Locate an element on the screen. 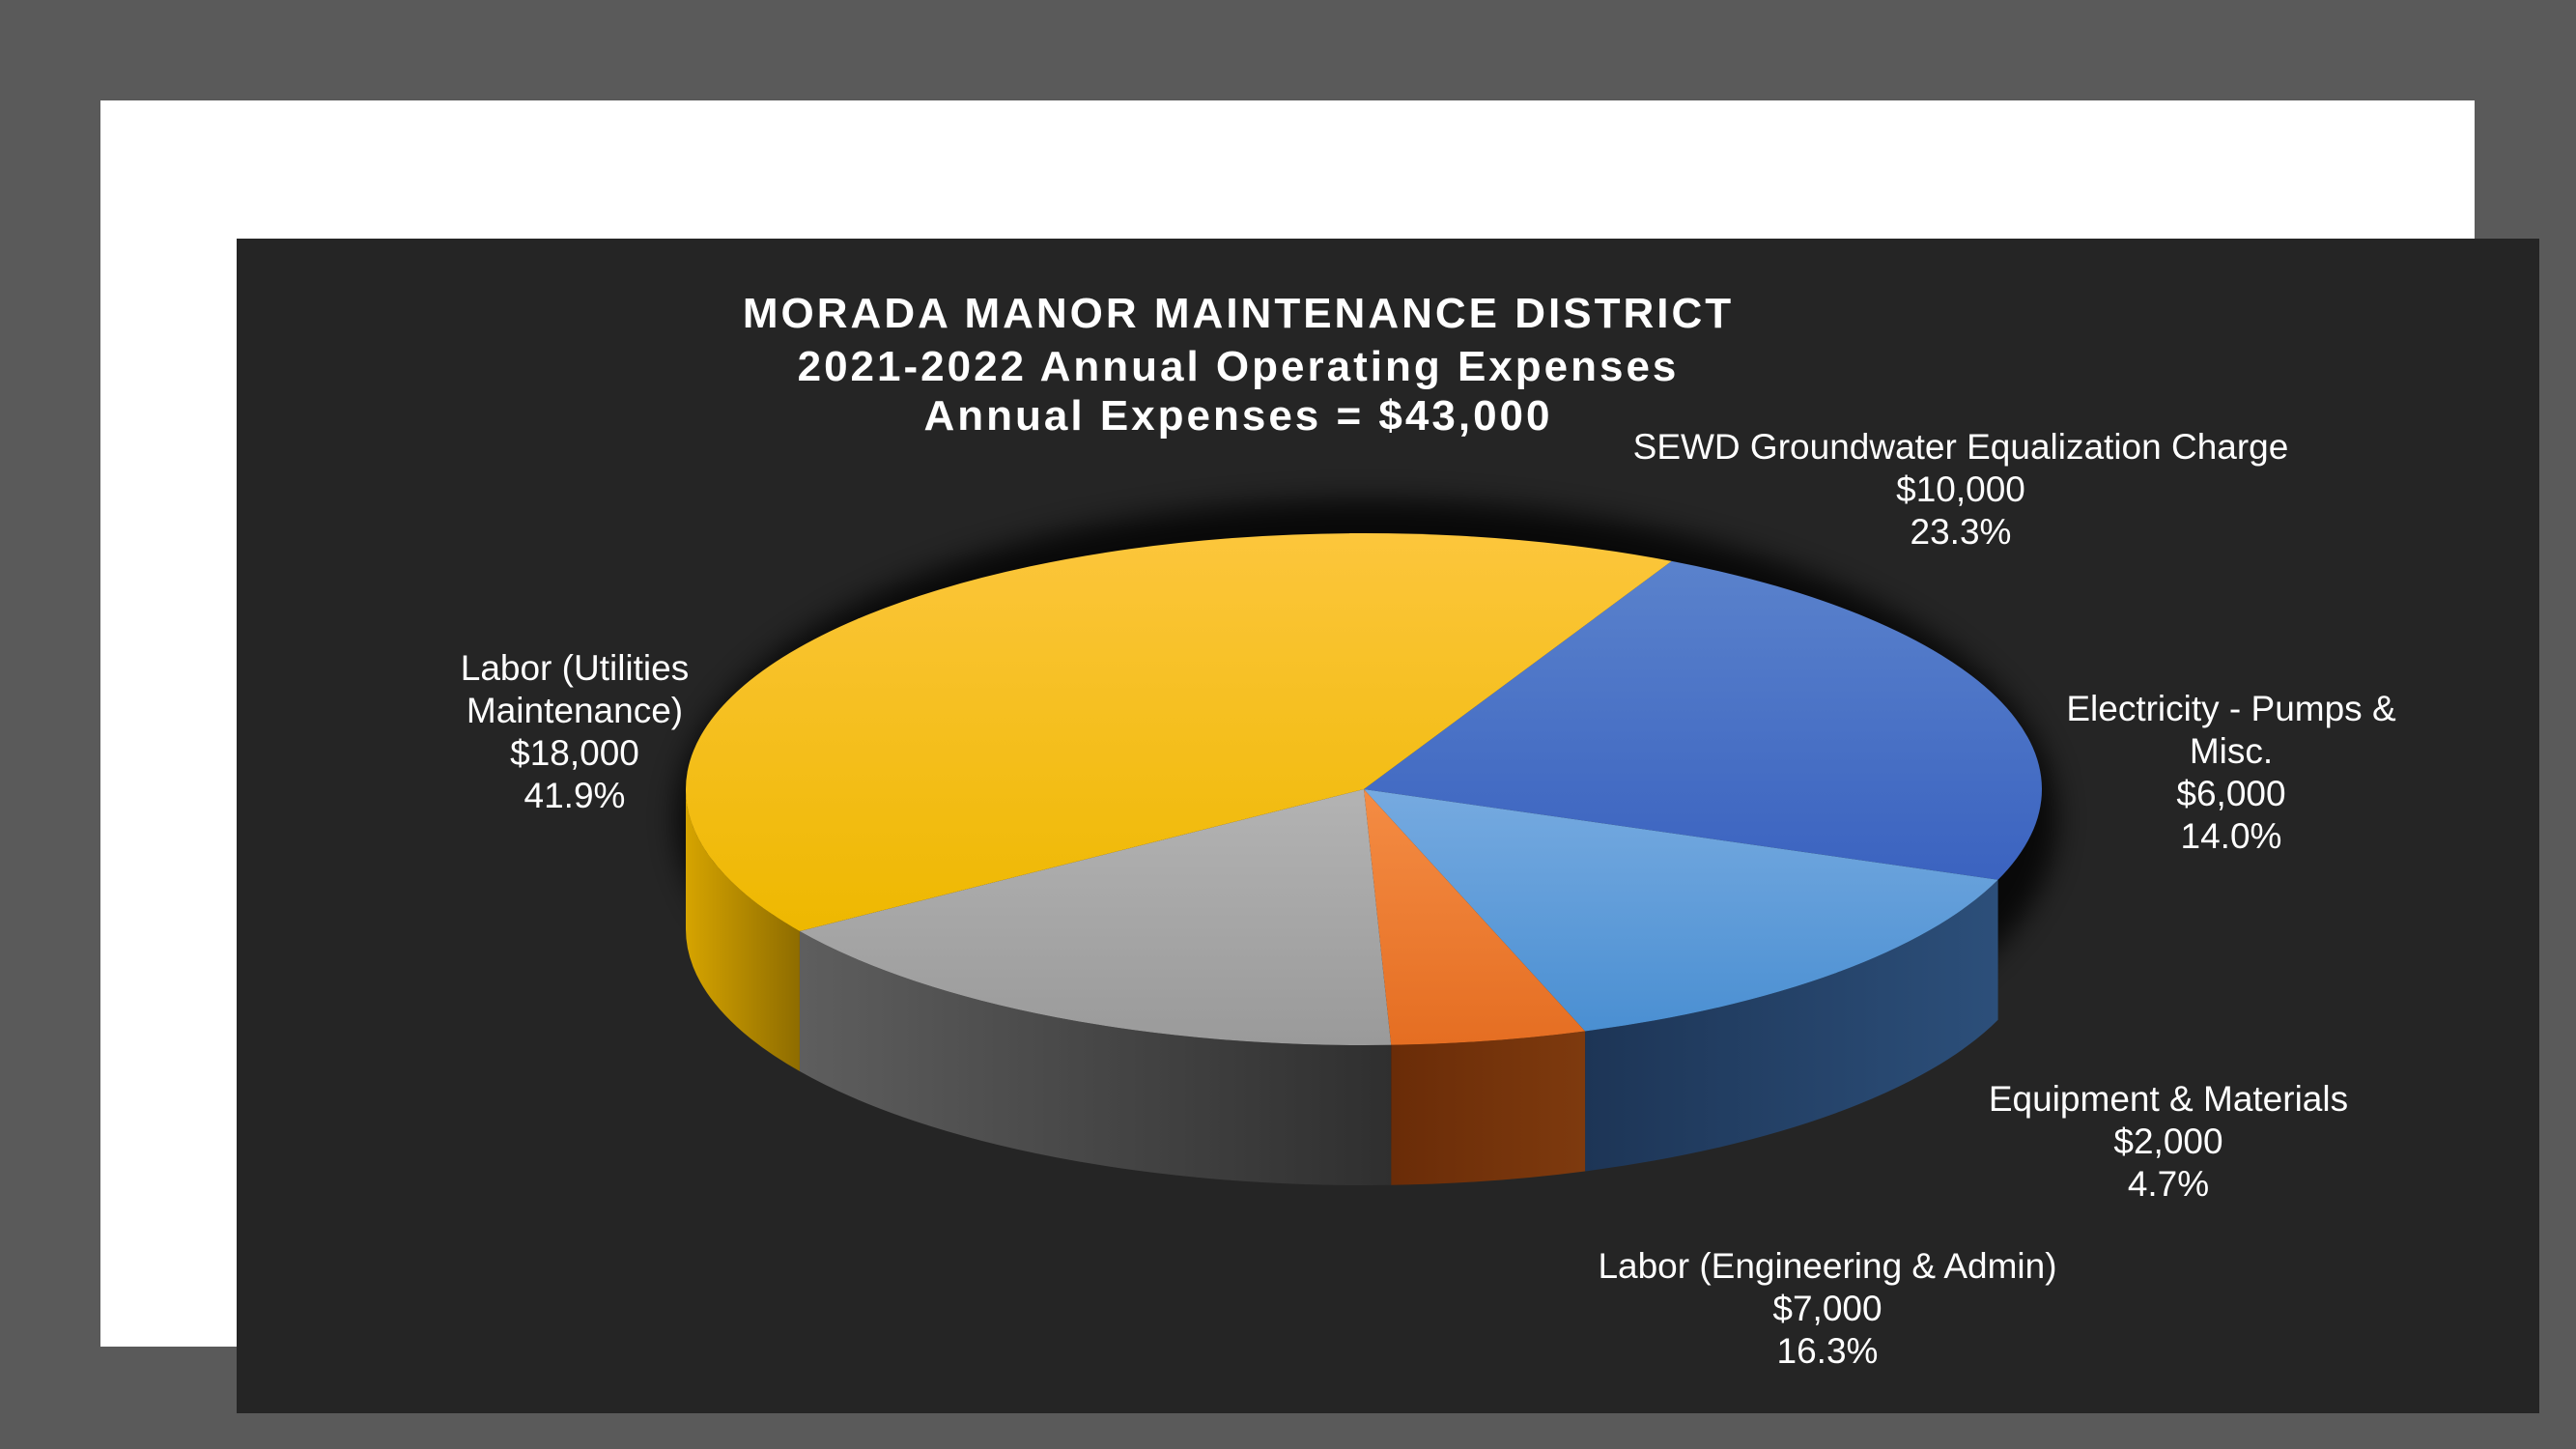 Image resolution: width=2576 pixels, height=1449 pixels. data-label-value: $6,000 is located at coordinates (2230, 793).